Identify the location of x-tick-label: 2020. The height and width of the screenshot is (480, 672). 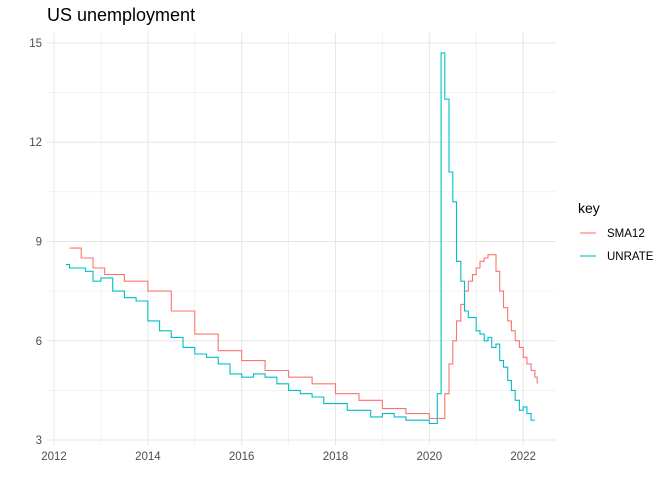
(430, 457).